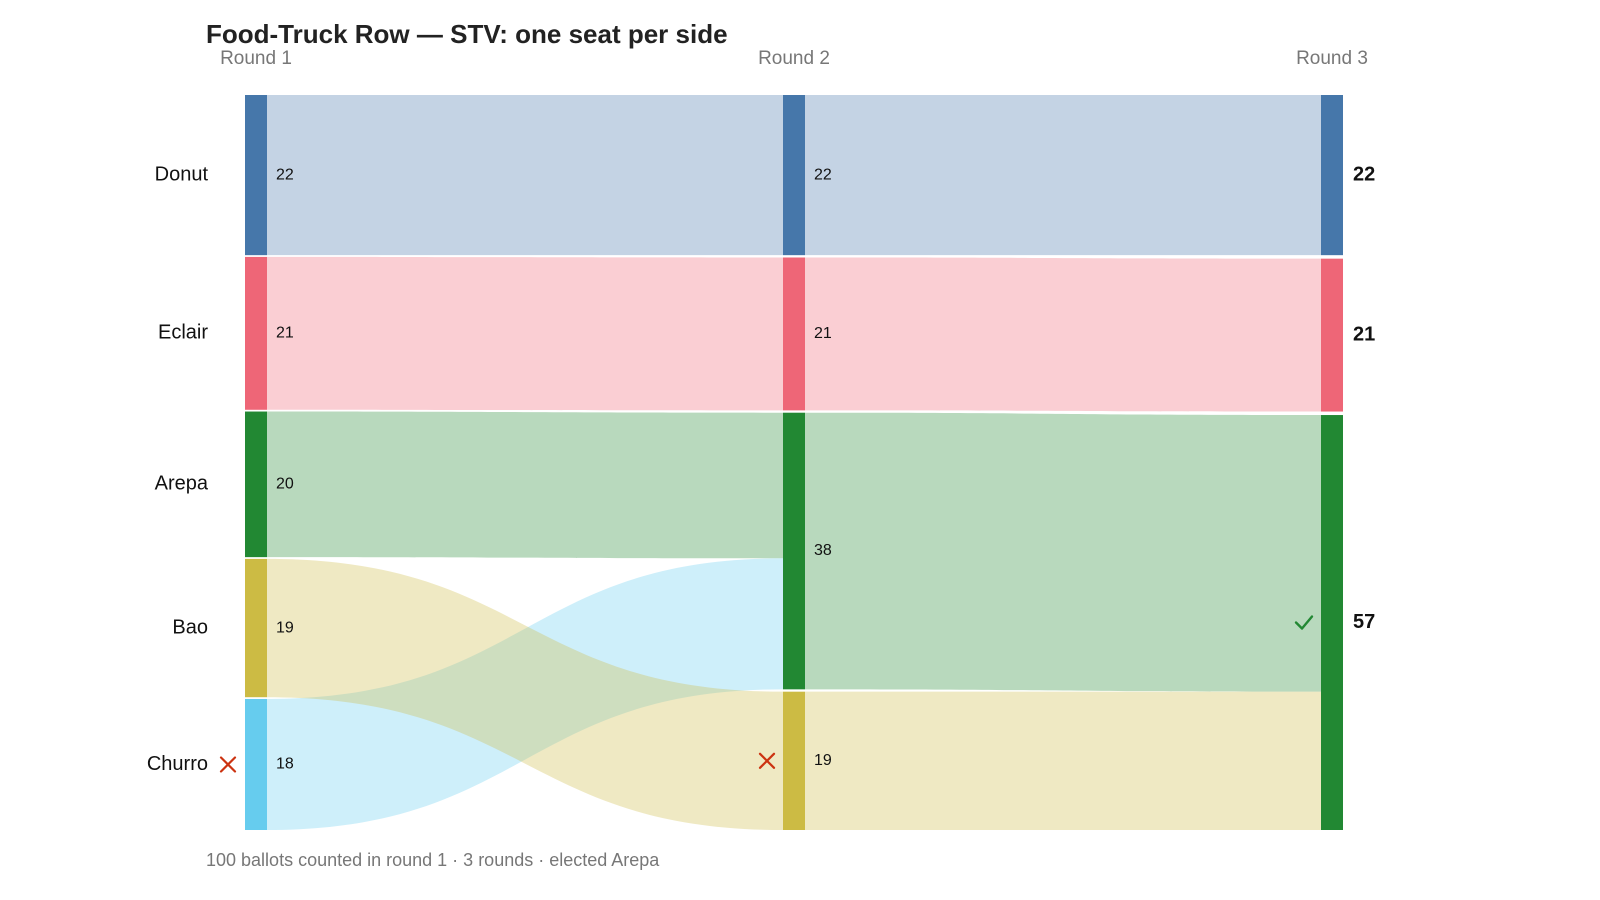 The width and height of the screenshot is (1600, 900). What do you see at coordinates (1364, 174) in the screenshot?
I see `value-label-r3-donut: 22` at bounding box center [1364, 174].